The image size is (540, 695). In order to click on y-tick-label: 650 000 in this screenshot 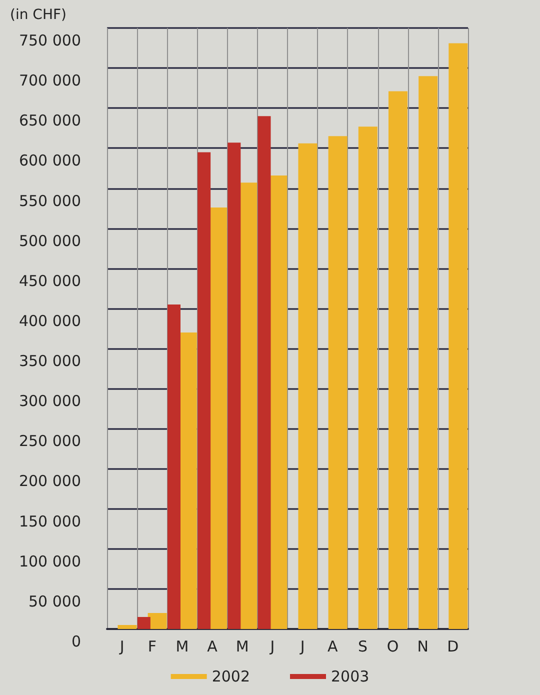, I will do `click(49, 121)`.